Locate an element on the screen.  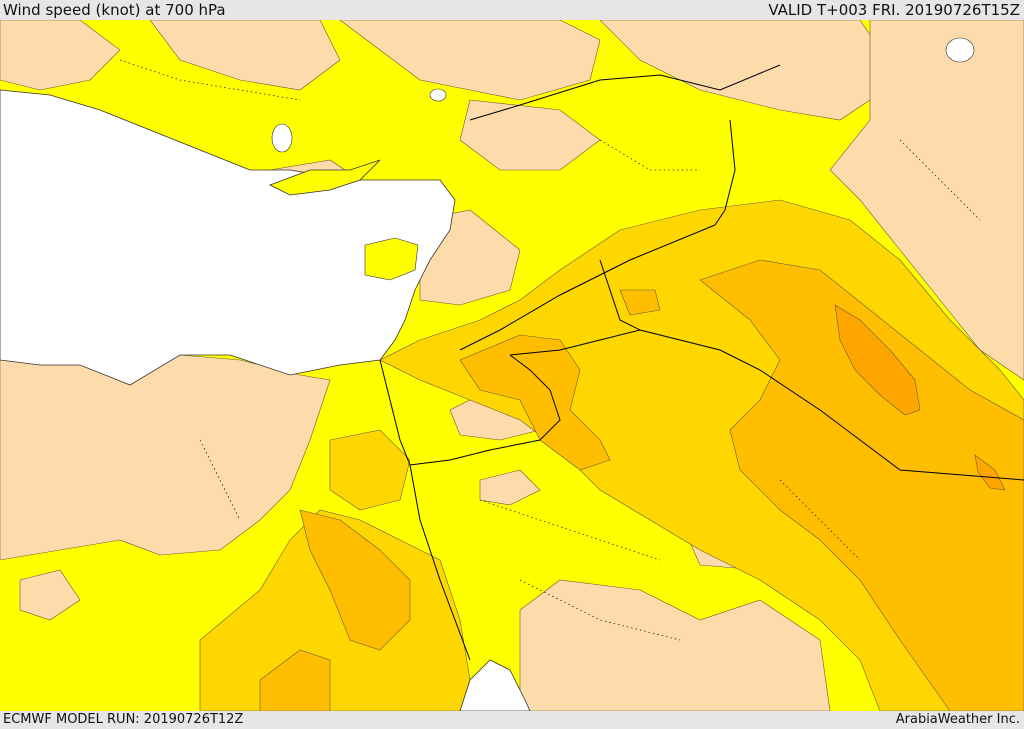
red-sea is located at coordinates (495, 685).